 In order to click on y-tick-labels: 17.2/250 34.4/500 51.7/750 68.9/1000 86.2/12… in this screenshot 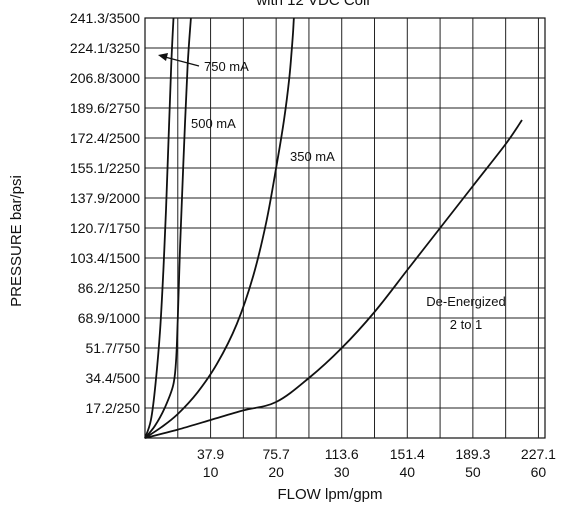, I will do `click(105, 213)`.